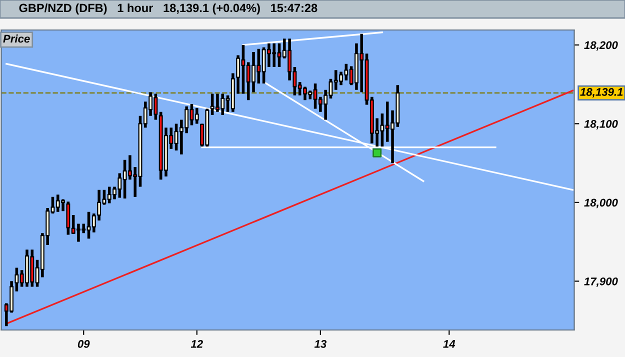 The height and width of the screenshot is (357, 625). I want to click on y-tick-label: 17,900, so click(601, 282).